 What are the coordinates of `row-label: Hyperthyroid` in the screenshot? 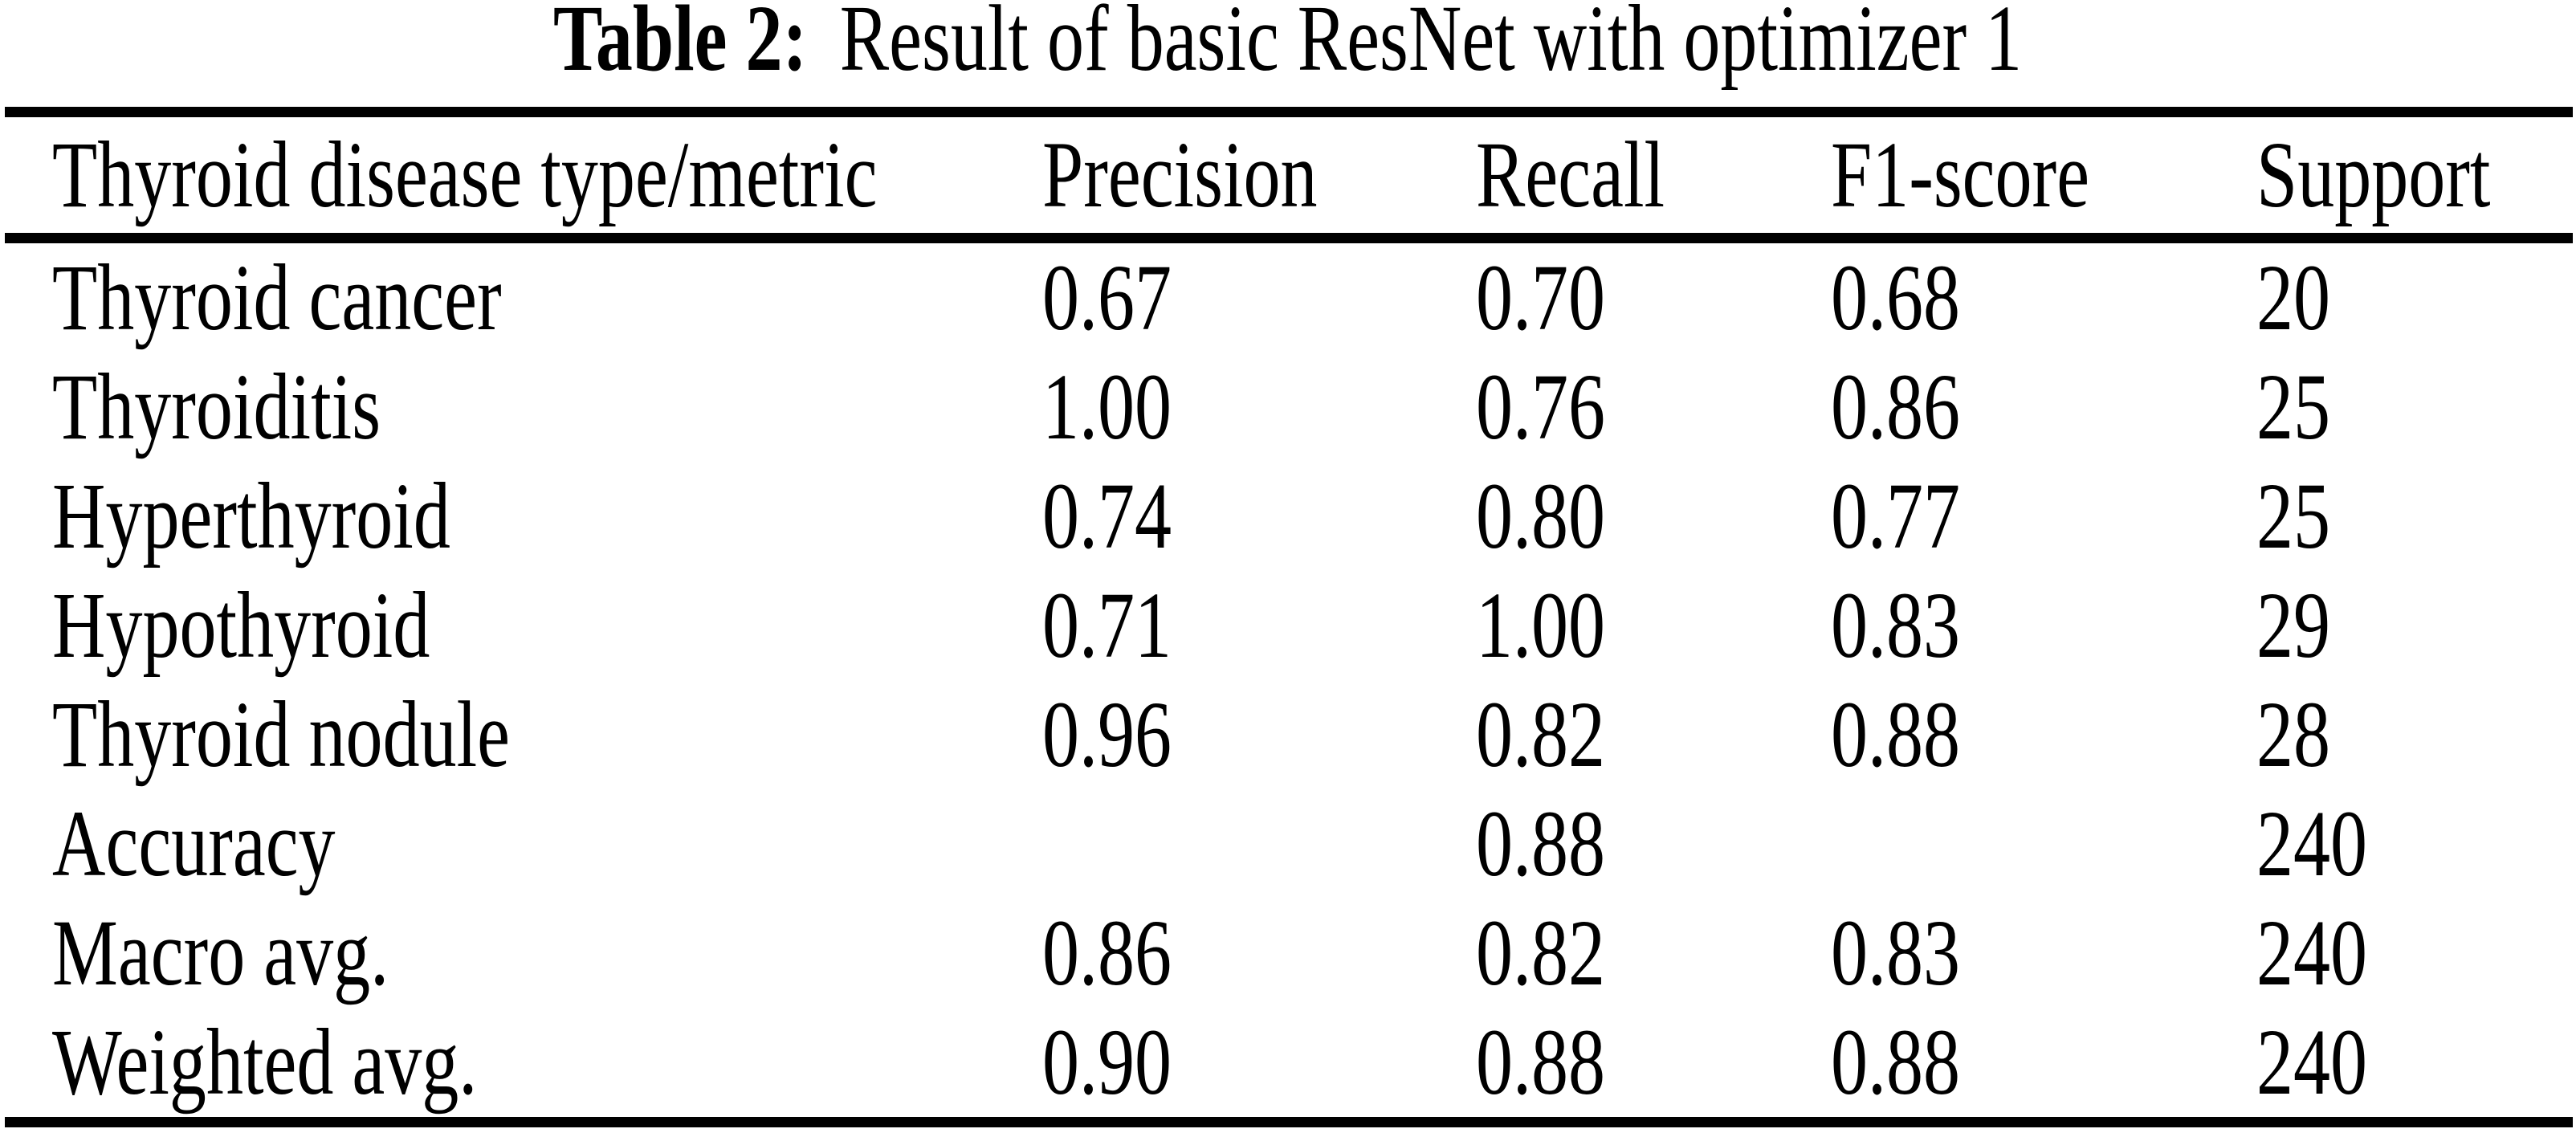 It's located at (251, 515).